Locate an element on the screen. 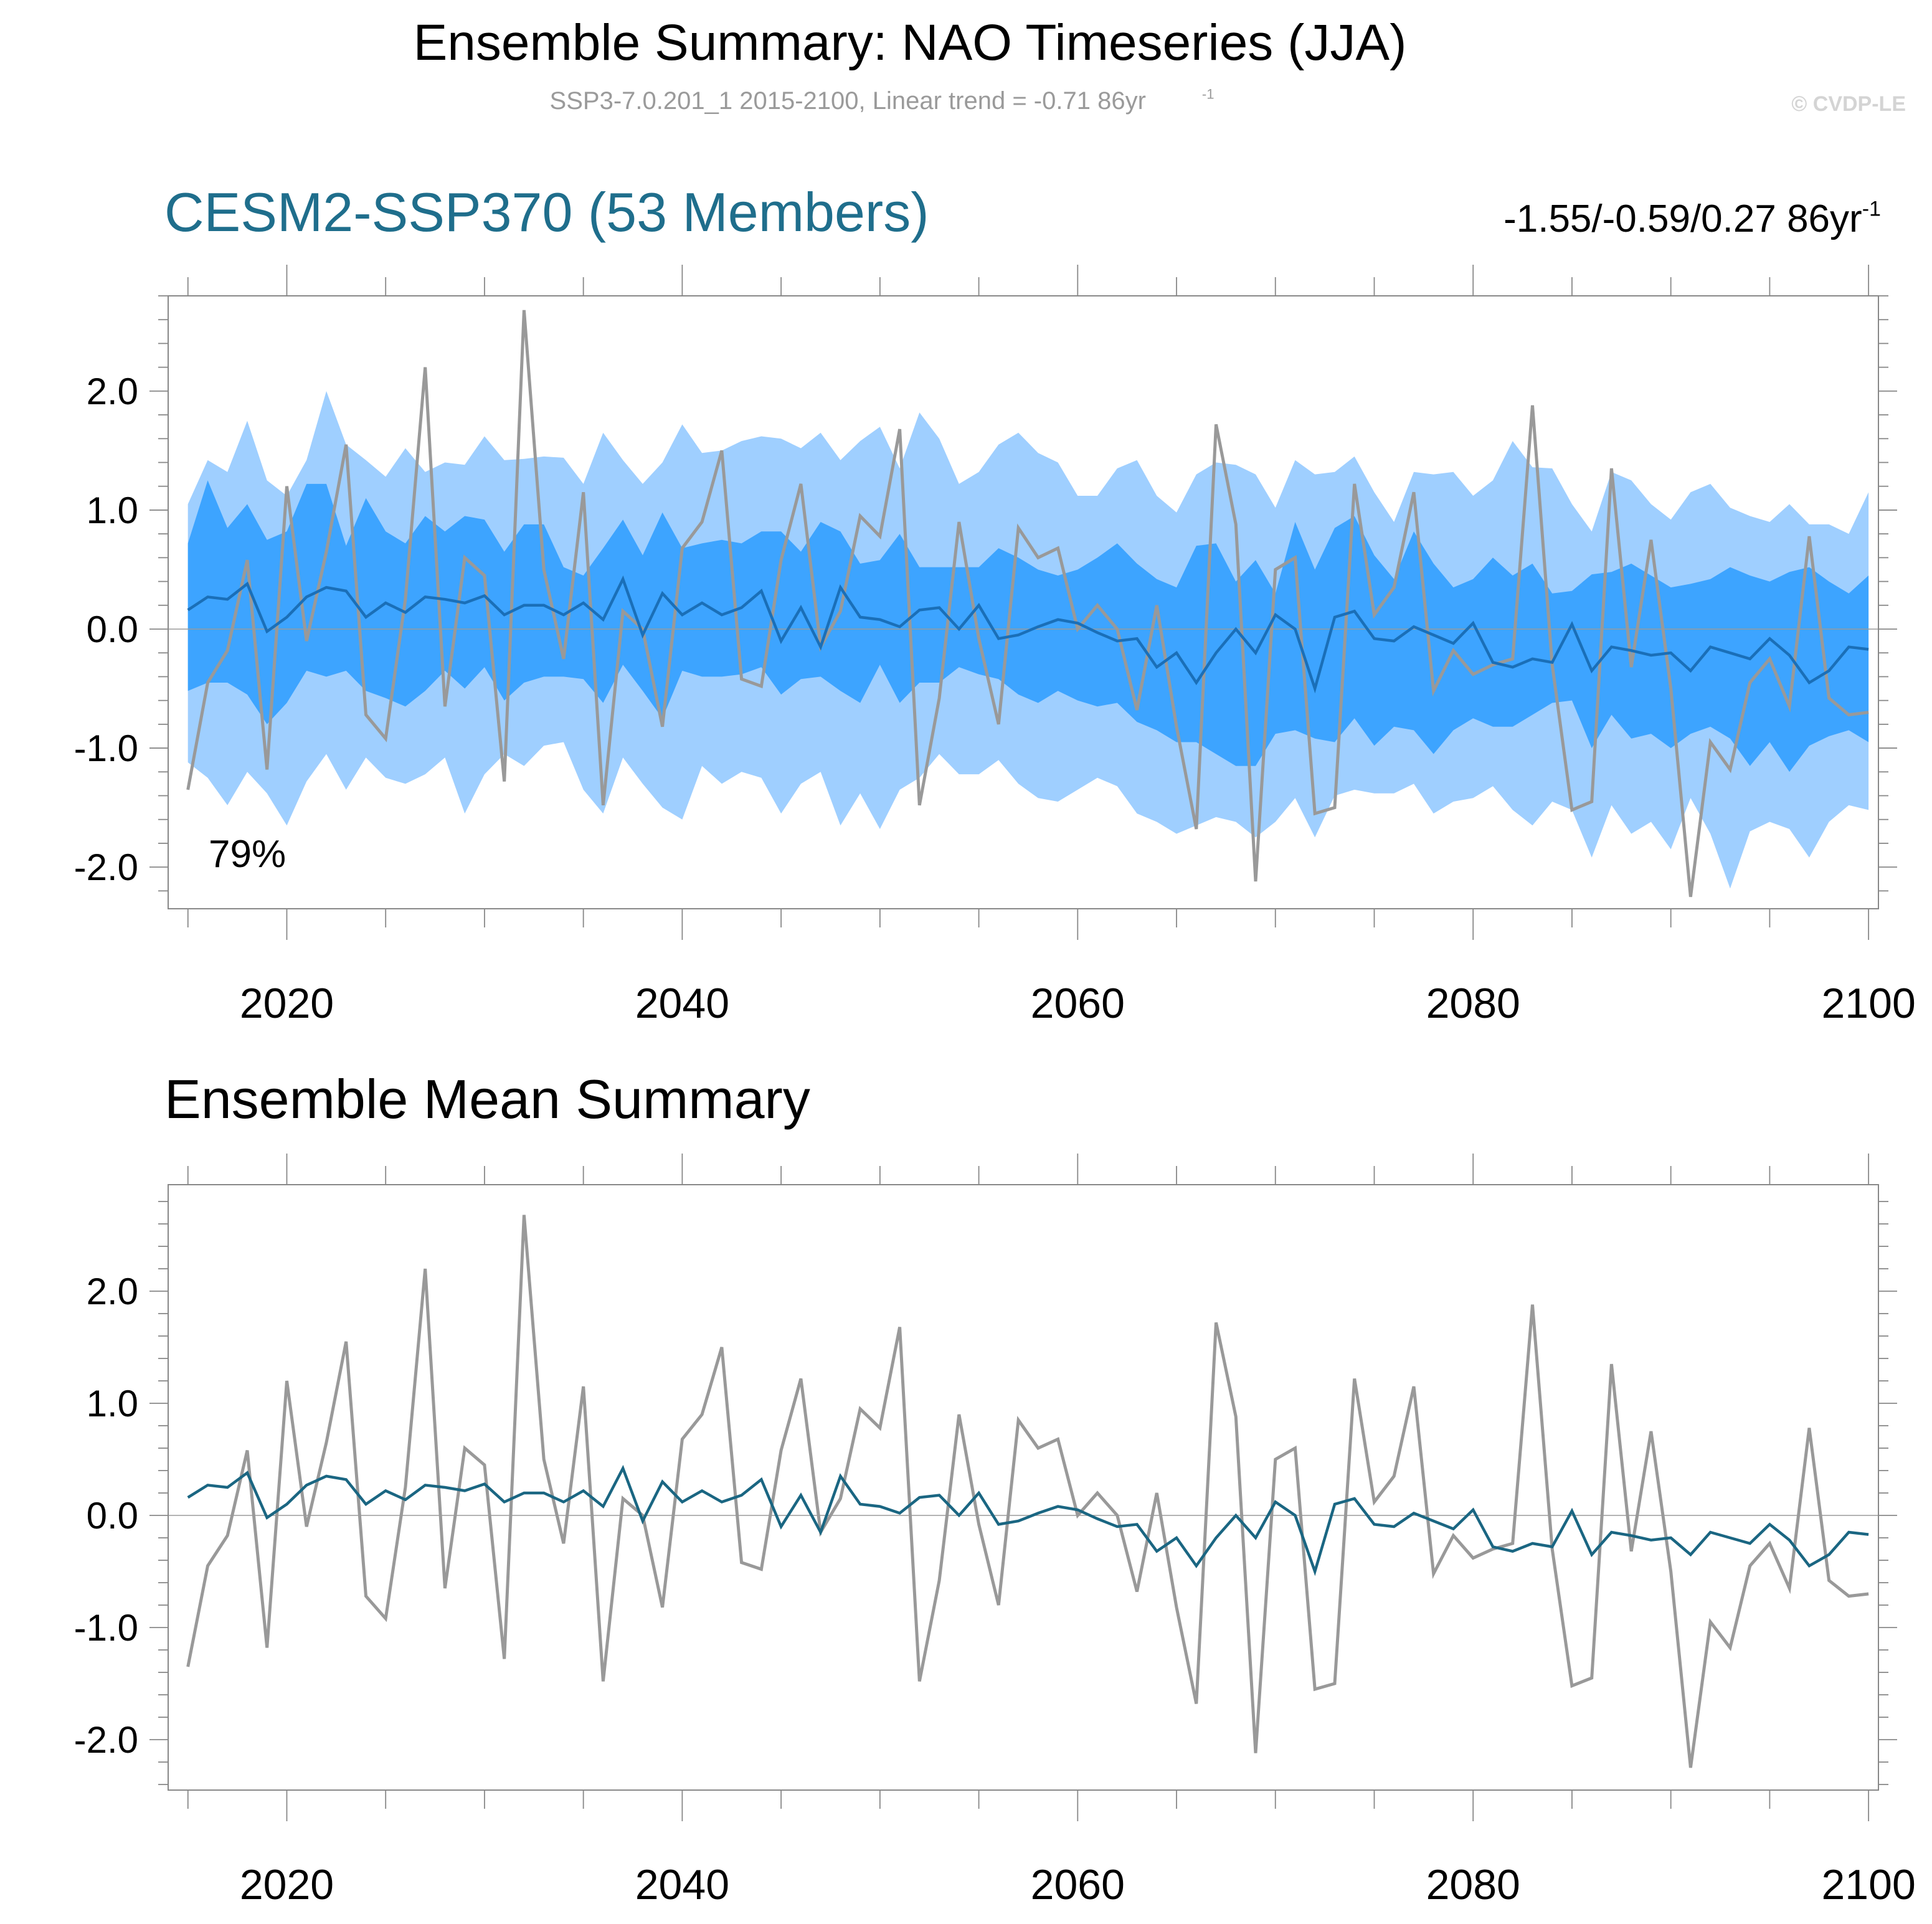 The image size is (1932, 1924). top-y-tick-label: 1.0 is located at coordinates (112, 510).